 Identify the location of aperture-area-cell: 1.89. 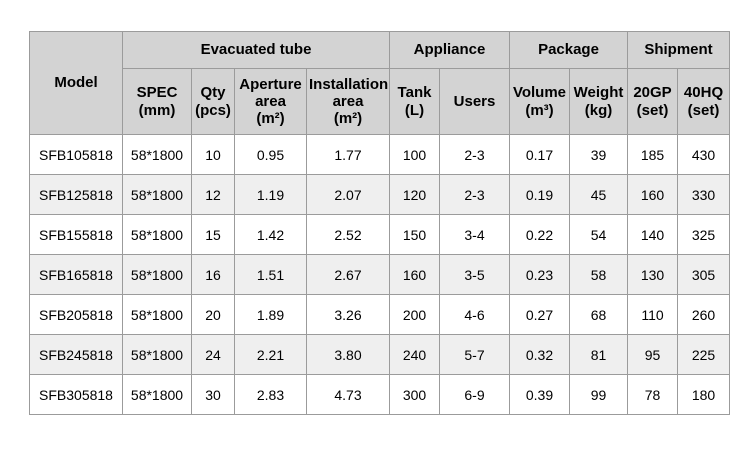
(270, 314).